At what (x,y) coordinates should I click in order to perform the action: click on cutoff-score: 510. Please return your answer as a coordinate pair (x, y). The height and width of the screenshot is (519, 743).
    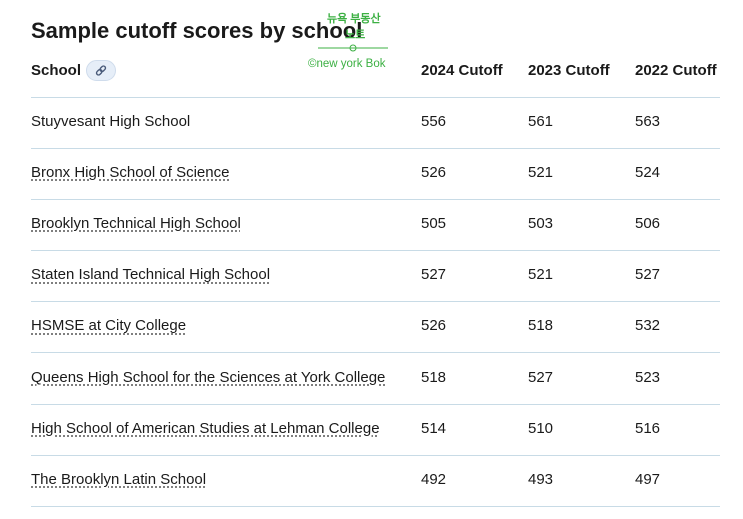
    Looking at the image, I should click on (541, 428).